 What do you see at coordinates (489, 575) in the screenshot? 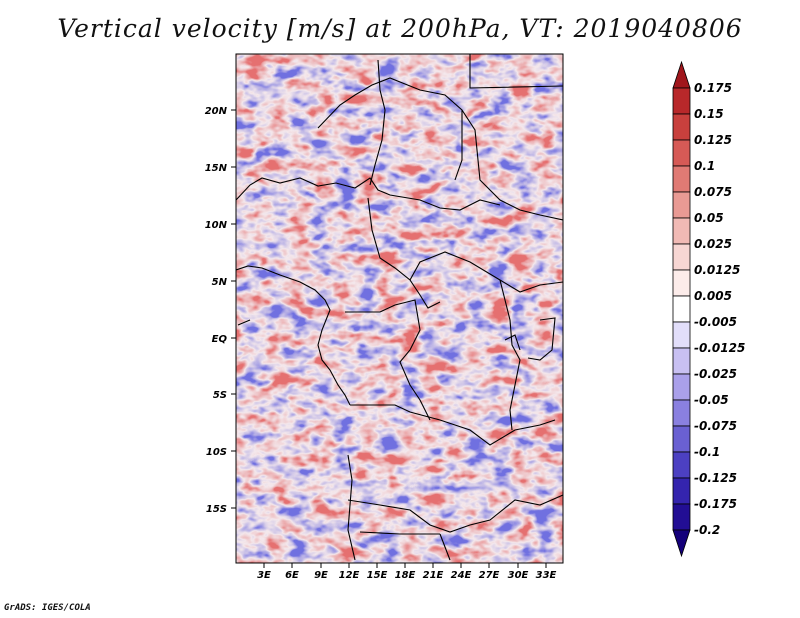
I see `lon-tick-label: 27E` at bounding box center [489, 575].